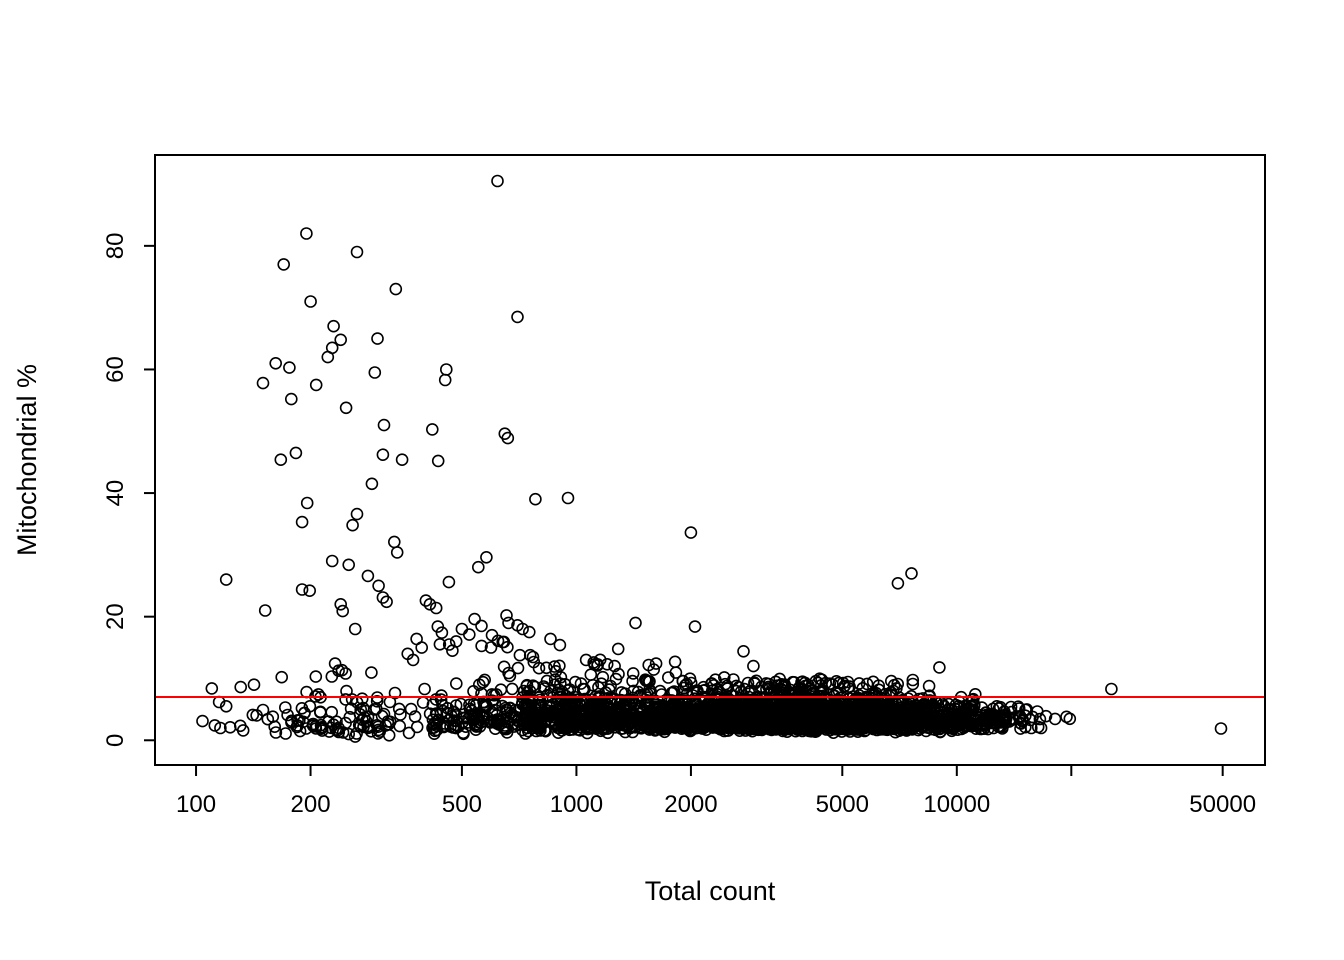  I want to click on x-tick-label: 100, so click(196, 804).